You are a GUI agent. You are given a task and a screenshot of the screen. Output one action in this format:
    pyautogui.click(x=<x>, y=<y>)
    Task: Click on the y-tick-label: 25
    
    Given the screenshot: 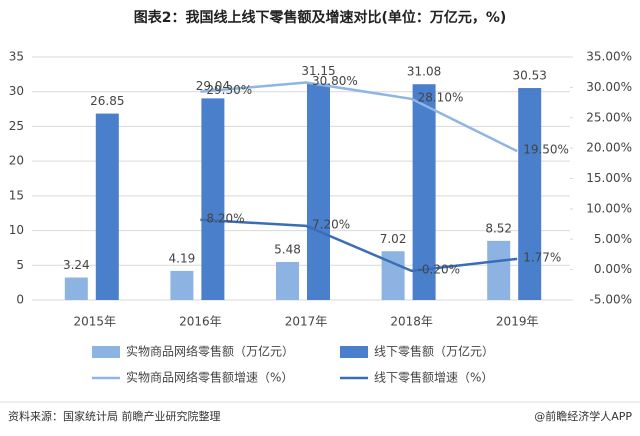 What is the action you would take?
    pyautogui.click(x=16, y=126)
    